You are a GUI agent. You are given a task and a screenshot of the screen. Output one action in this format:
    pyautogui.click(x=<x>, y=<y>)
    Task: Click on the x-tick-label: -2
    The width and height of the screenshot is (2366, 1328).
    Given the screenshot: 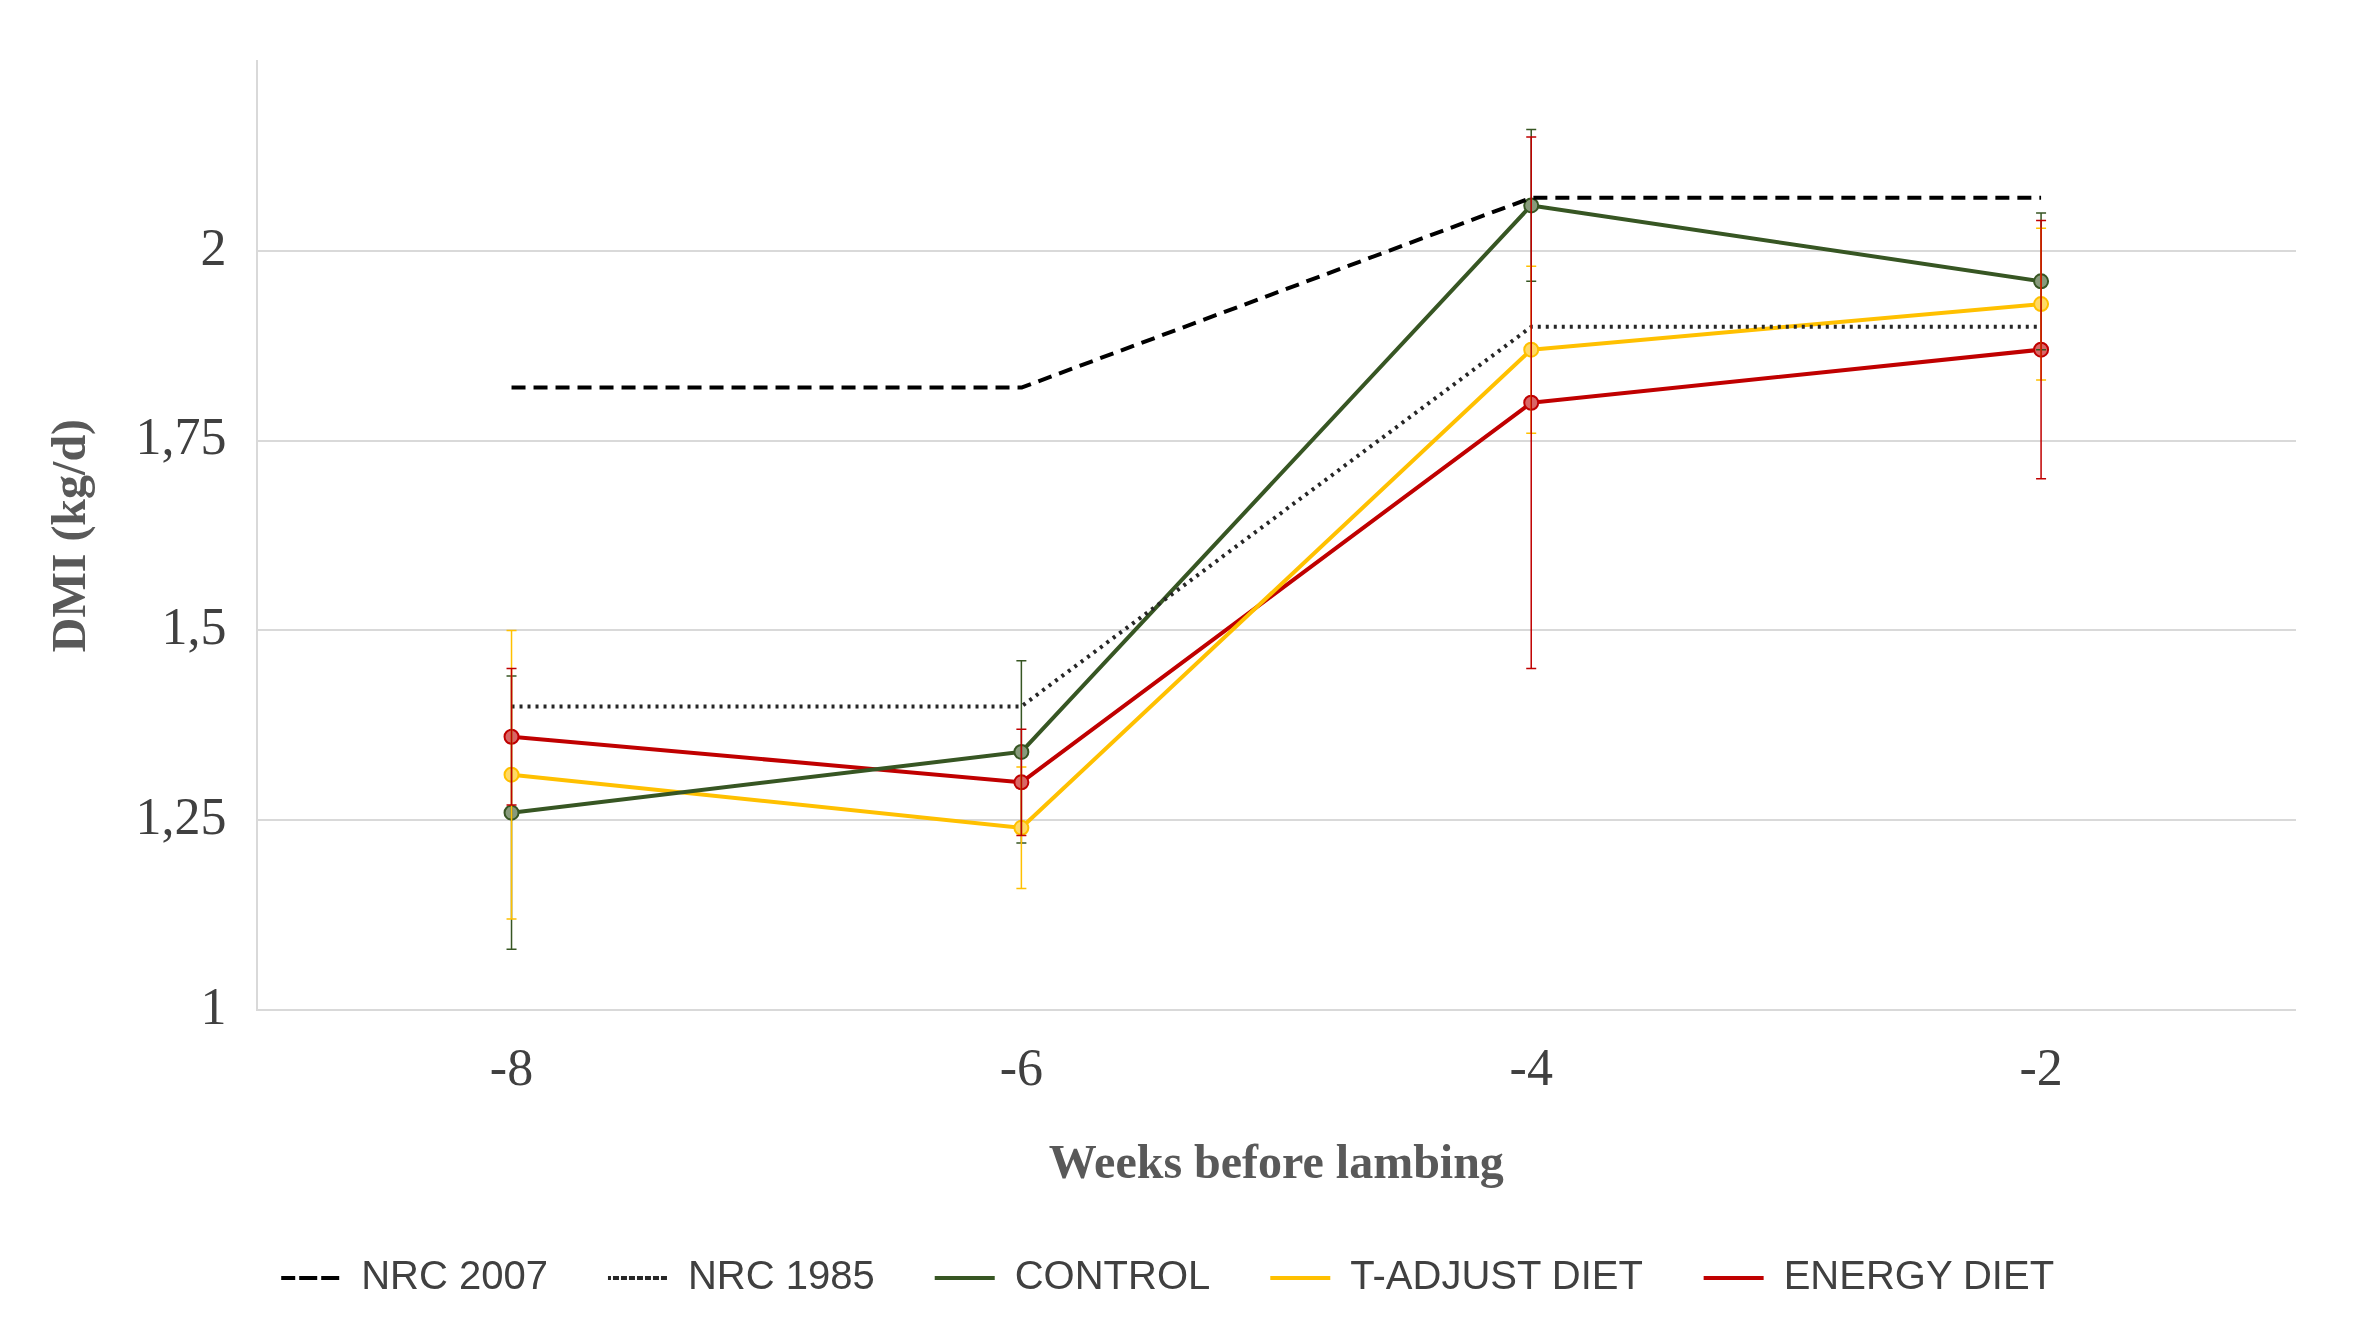 What is the action you would take?
    pyautogui.click(x=2041, y=1067)
    